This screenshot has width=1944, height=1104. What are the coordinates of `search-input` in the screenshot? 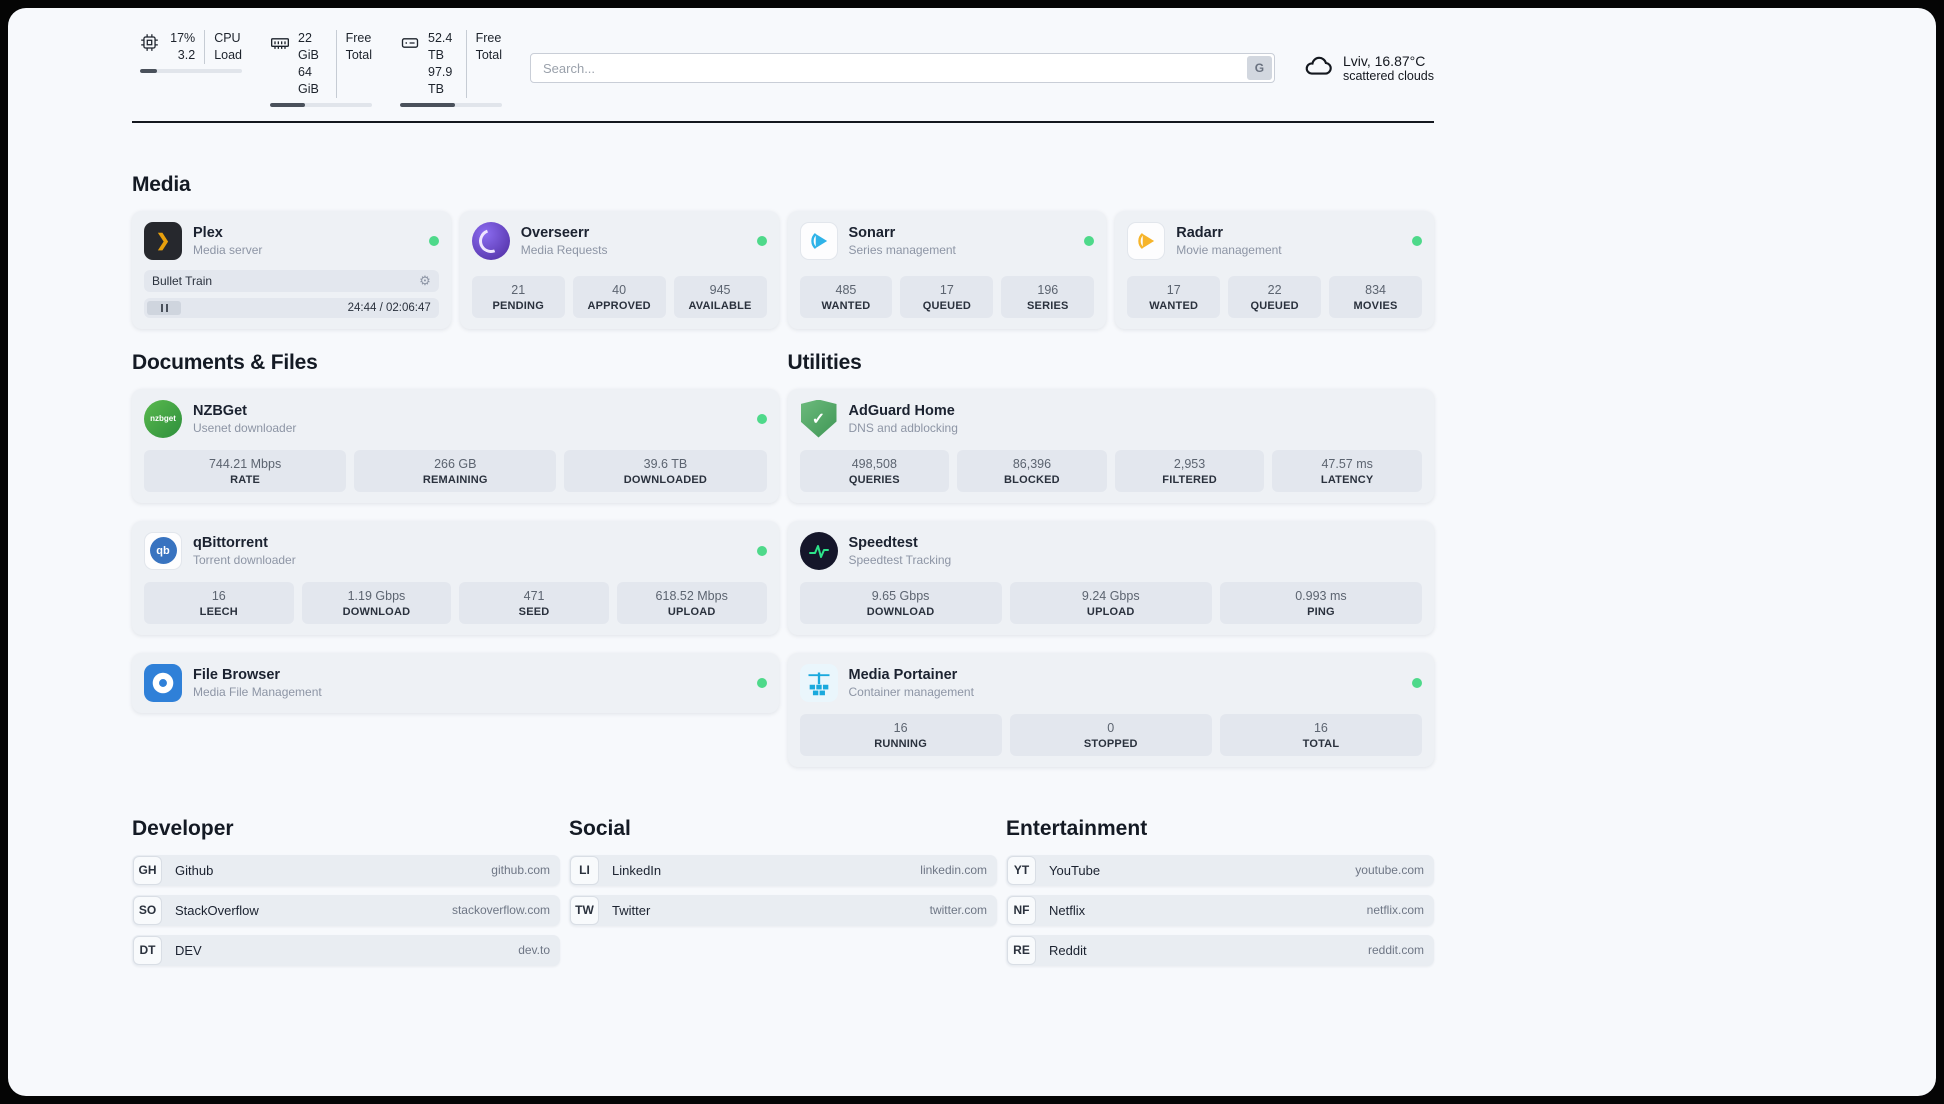 It's located at (902, 68).